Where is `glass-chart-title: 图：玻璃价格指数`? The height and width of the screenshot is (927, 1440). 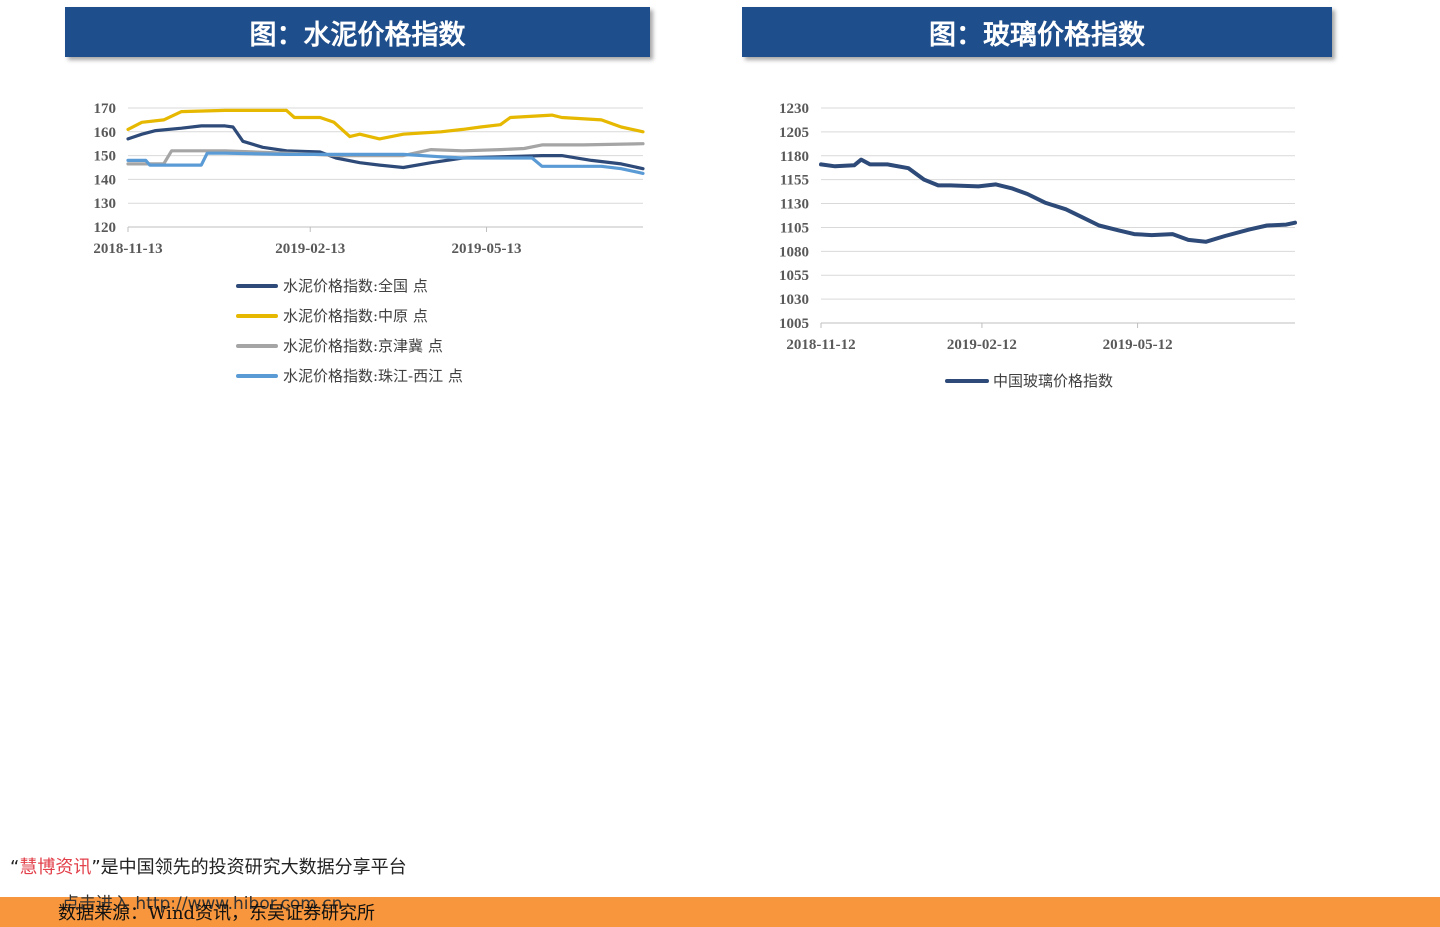
glass-chart-title: 图：玻璃价格指数 is located at coordinates (1037, 32).